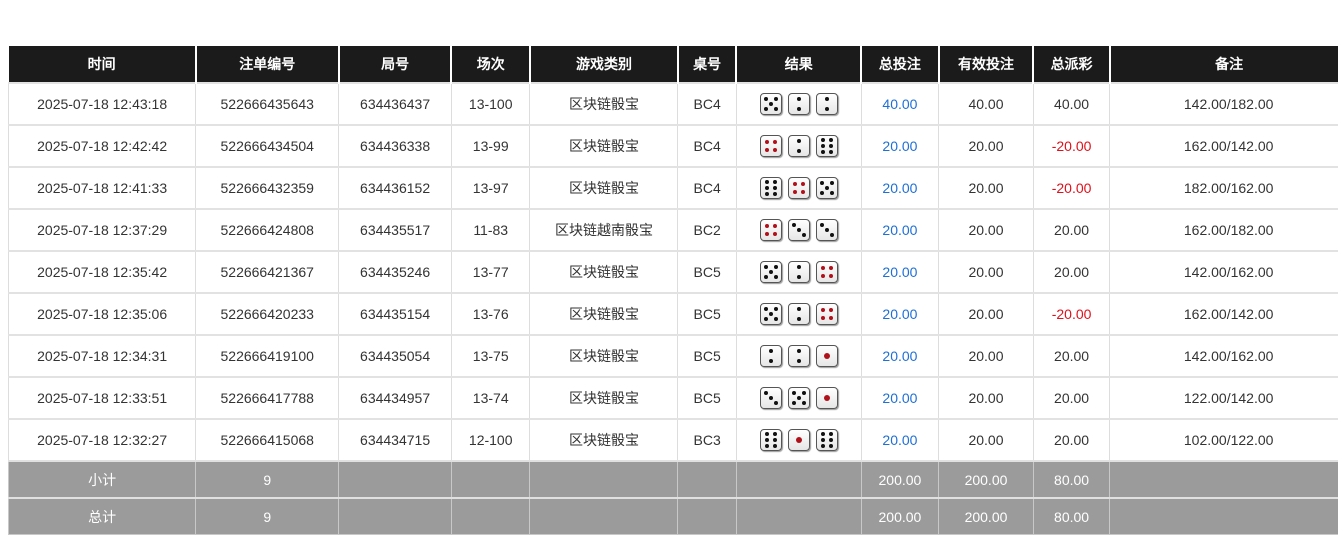  Describe the element at coordinates (395, 440) in the screenshot. I see `cell-round: 634434715` at that location.